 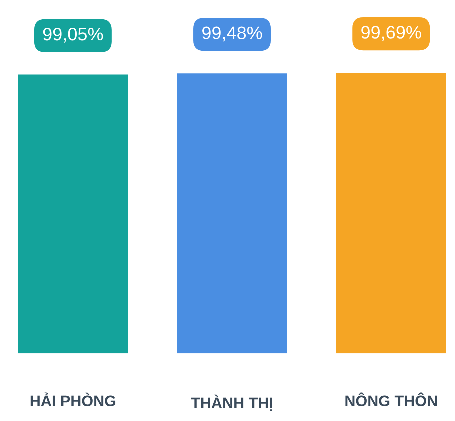 What do you see at coordinates (231, 403) in the screenshot?
I see `x-tick-label: THÀNH THỊ` at bounding box center [231, 403].